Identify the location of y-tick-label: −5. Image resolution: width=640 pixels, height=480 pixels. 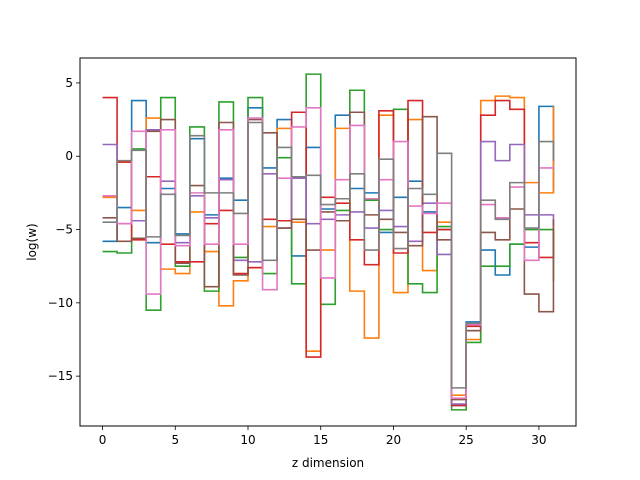
(64, 230).